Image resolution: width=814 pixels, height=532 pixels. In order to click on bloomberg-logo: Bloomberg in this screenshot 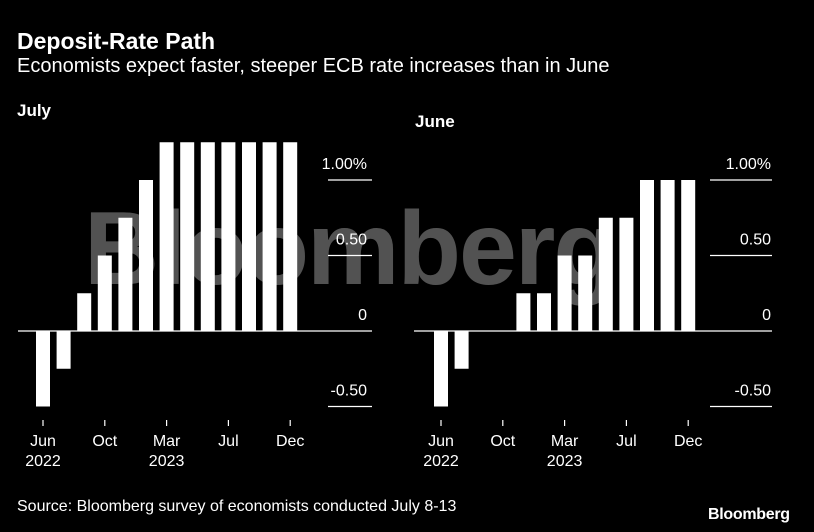, I will do `click(749, 514)`.